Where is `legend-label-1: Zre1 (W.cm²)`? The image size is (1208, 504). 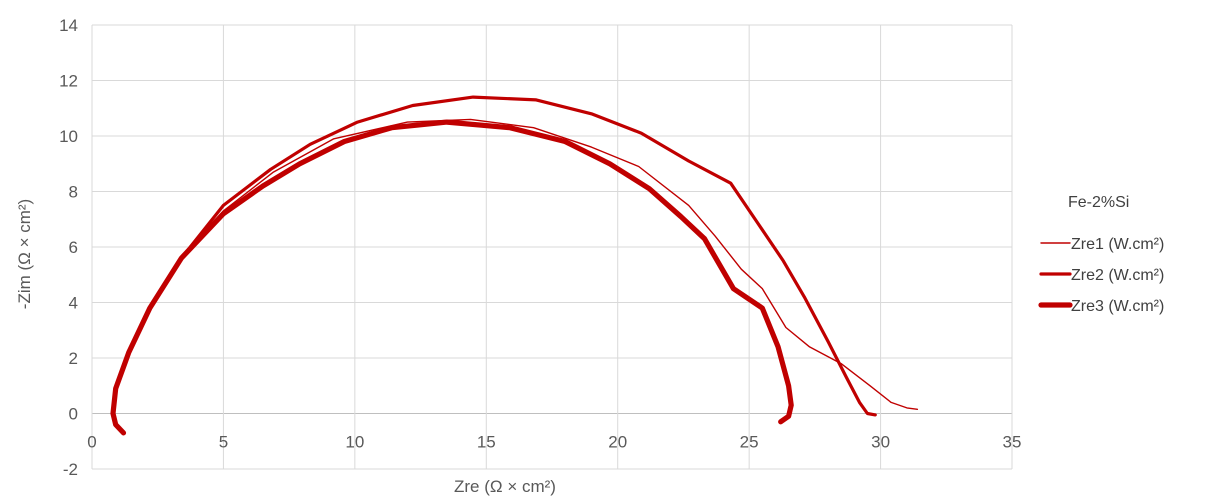
legend-label-1: Zre1 (W.cm²) is located at coordinates (1117, 244).